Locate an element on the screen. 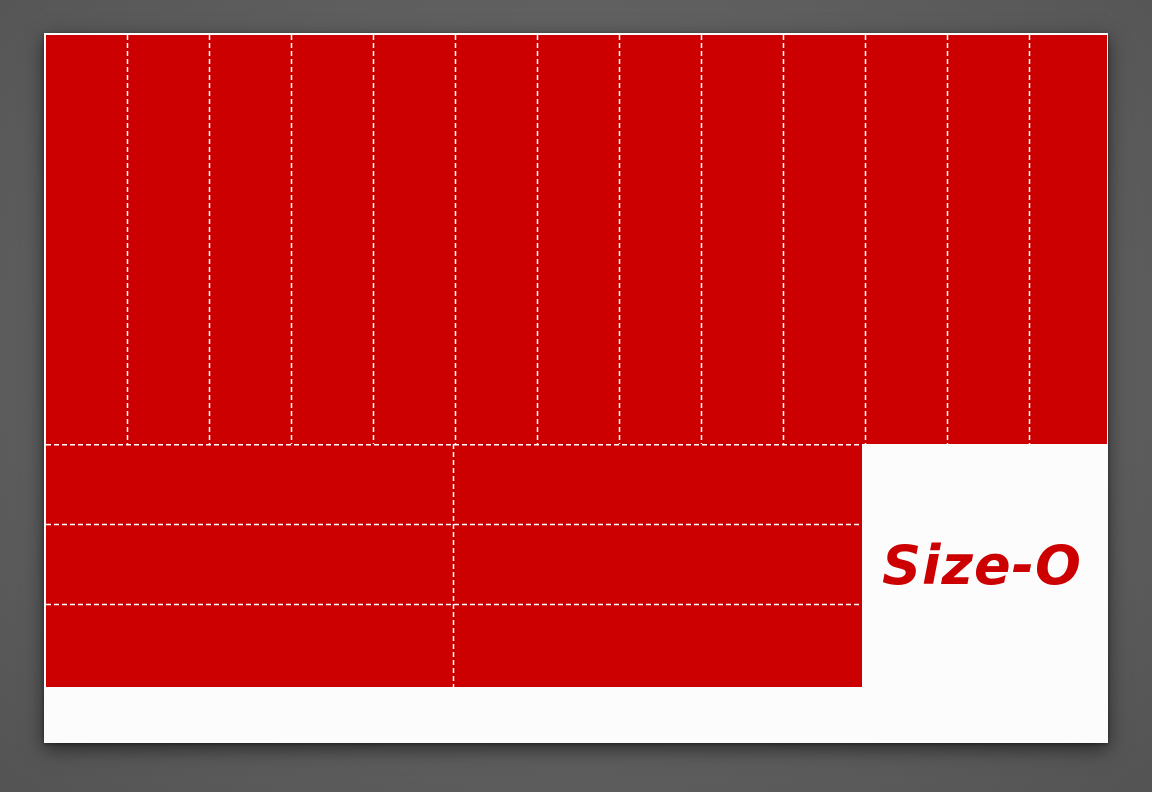  label-area: Size-O is located at coordinates (984, 565).